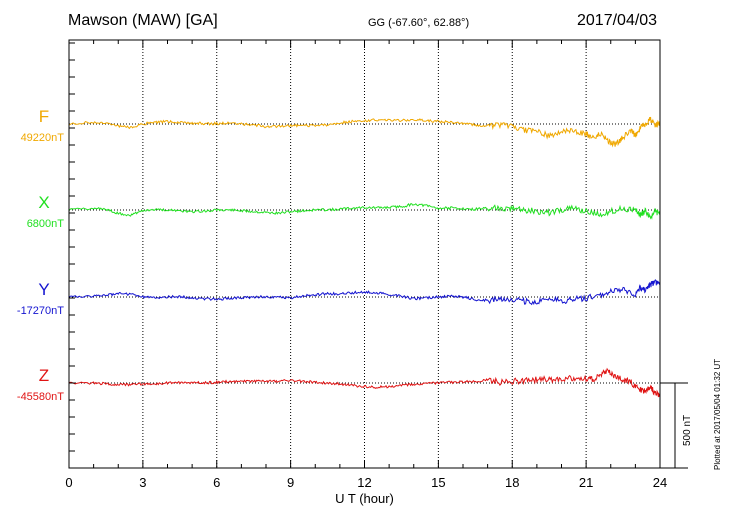  Describe the element at coordinates (364, 382) in the screenshot. I see `series-line-Z` at that location.